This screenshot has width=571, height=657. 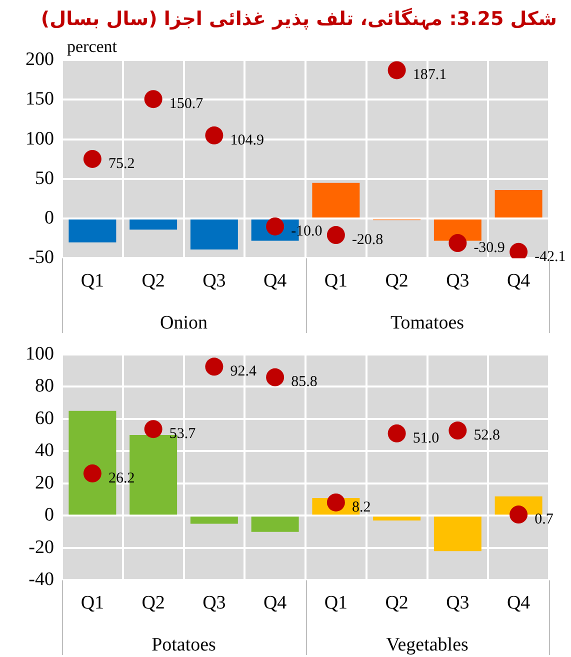 I want to click on y-tick-label: 80, so click(x=44, y=386).